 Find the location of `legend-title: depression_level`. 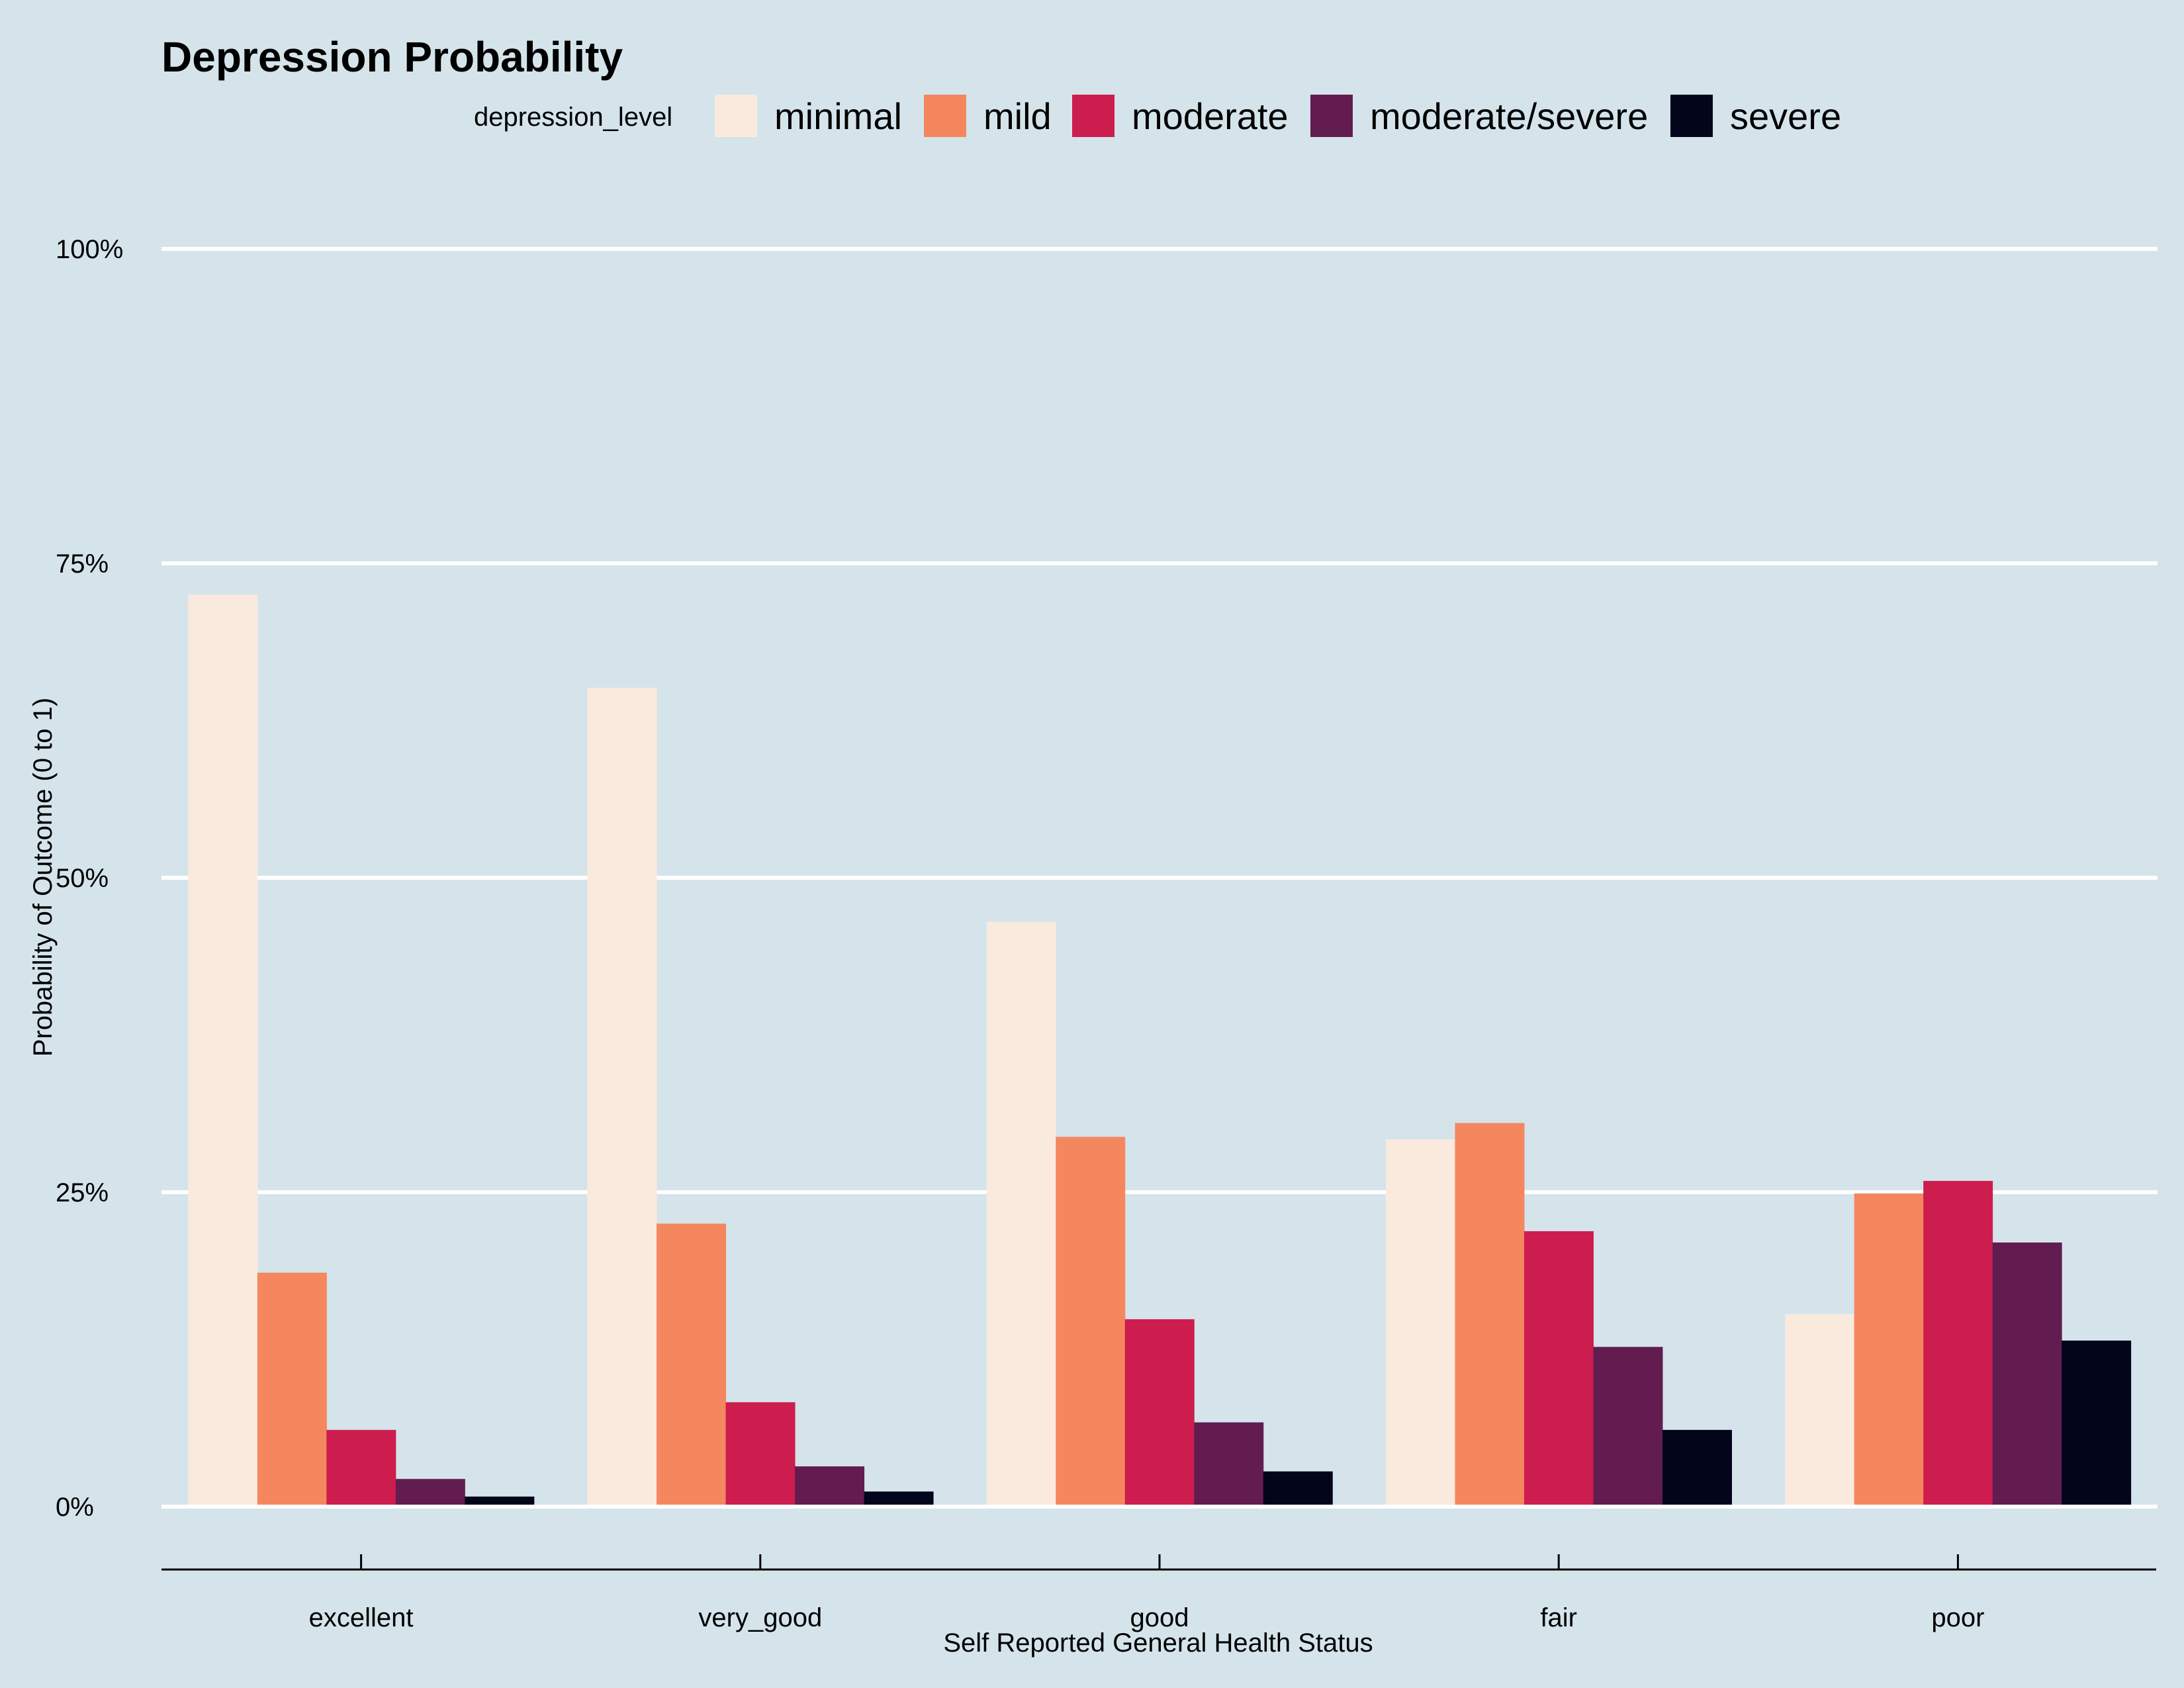

legend-title: depression_level is located at coordinates (573, 117).